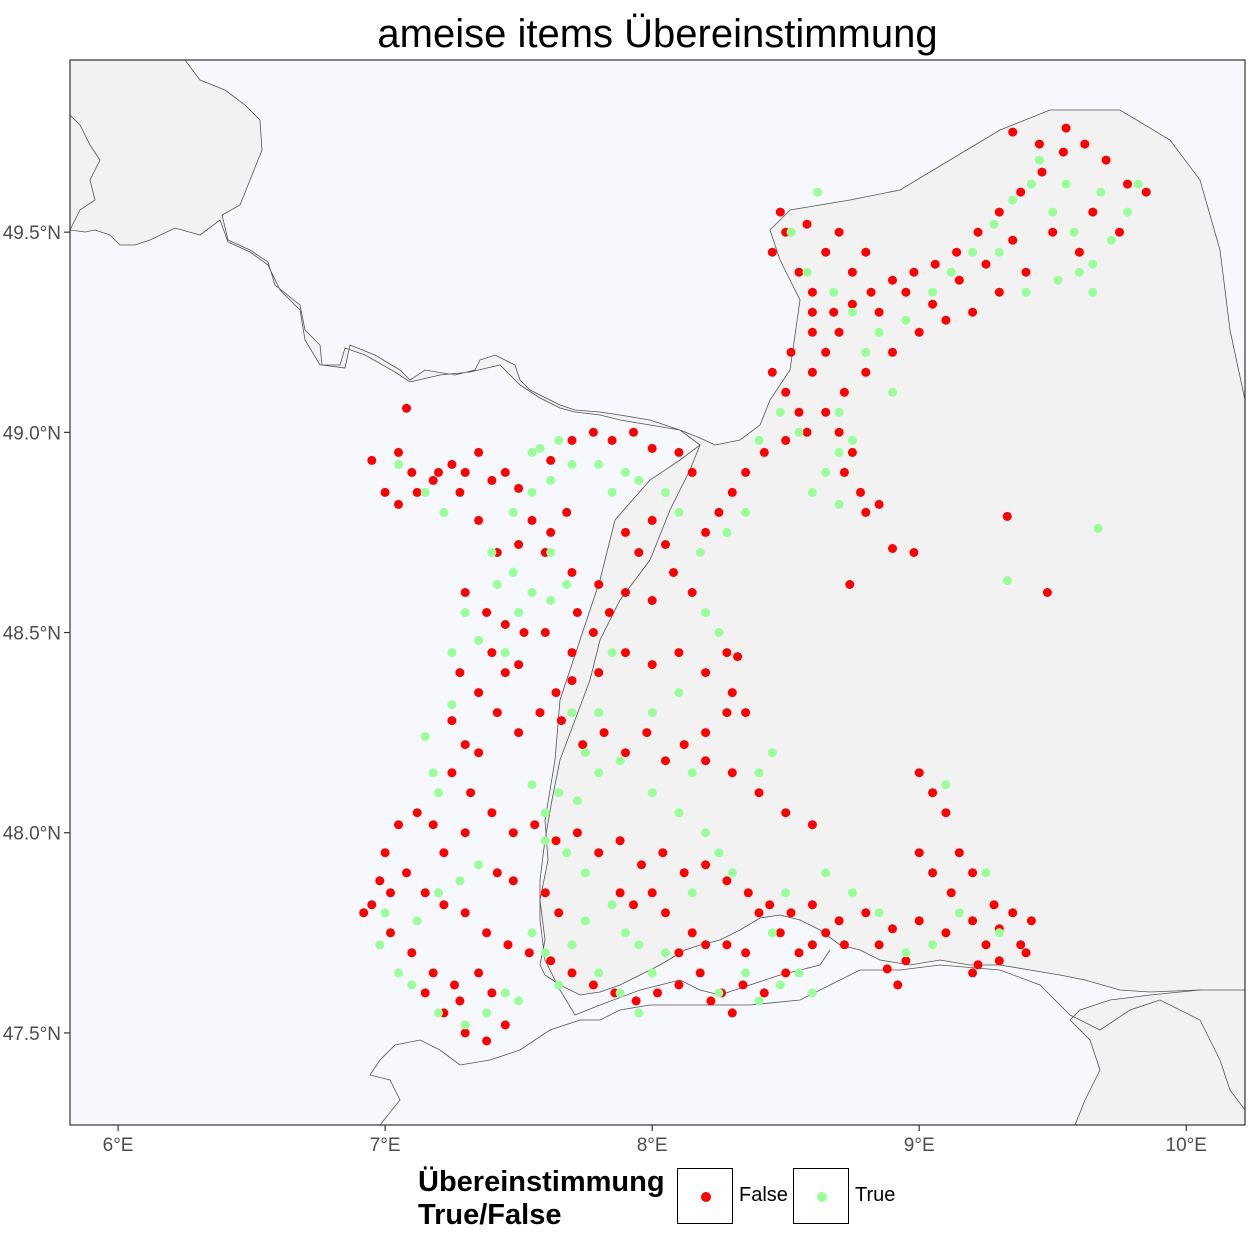  I want to click on map-title: ameise items Übereinstimmung, so click(657, 34).